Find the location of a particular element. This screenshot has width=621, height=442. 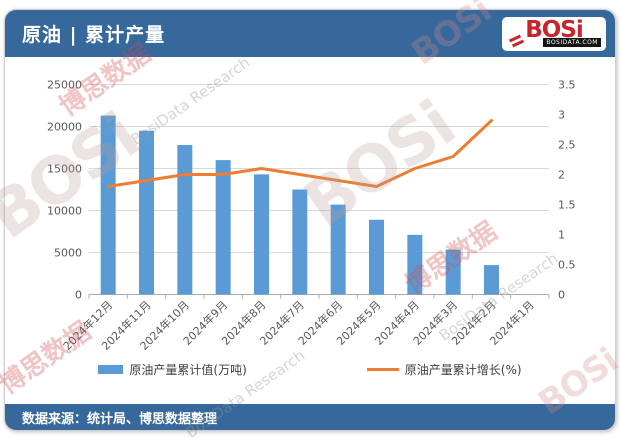

header-bar: 原油 | 累计产量 BOSi BOSIDATA.COM is located at coordinates (310, 33).